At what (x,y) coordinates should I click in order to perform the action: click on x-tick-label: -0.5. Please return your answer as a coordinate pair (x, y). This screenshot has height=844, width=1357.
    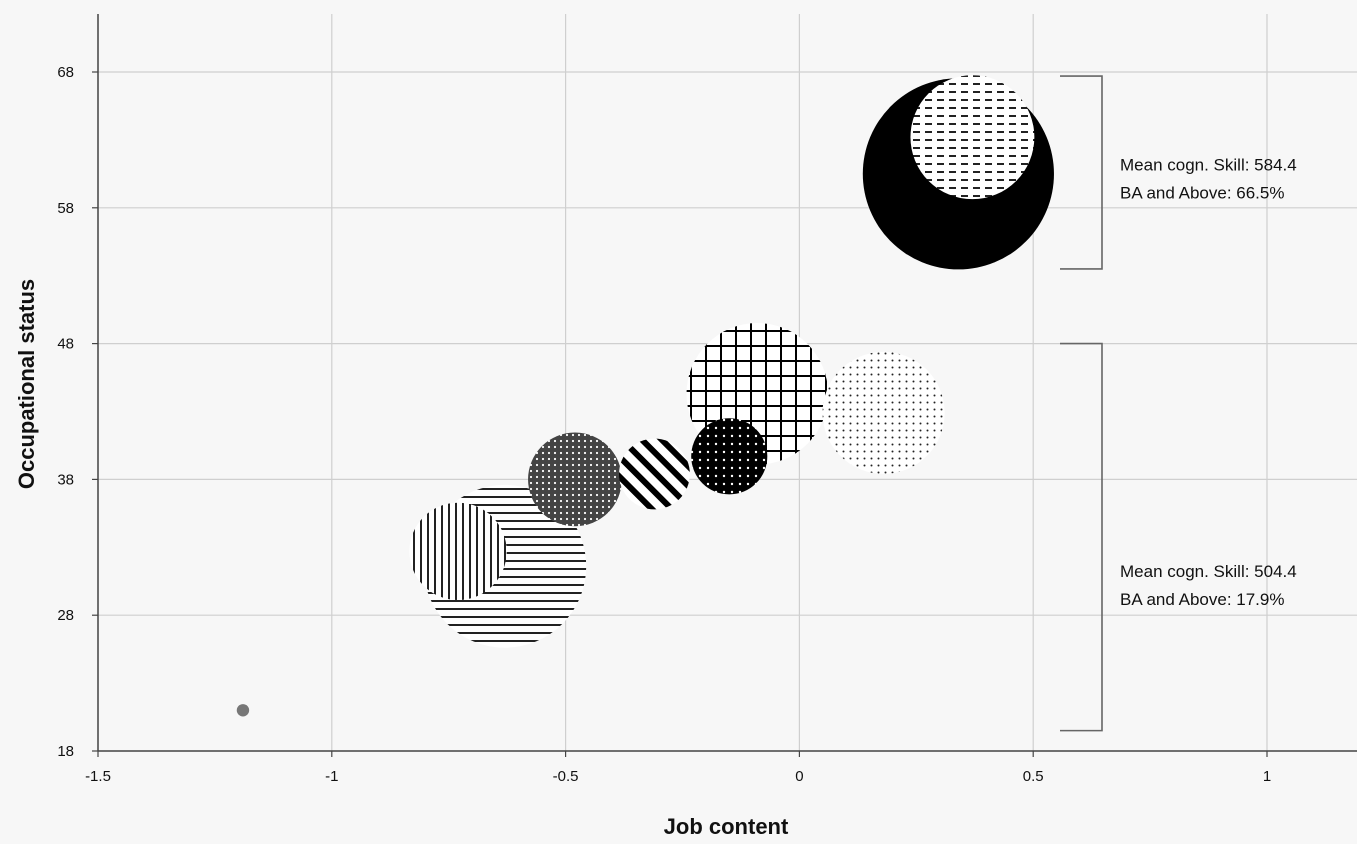
    Looking at the image, I should click on (566, 776).